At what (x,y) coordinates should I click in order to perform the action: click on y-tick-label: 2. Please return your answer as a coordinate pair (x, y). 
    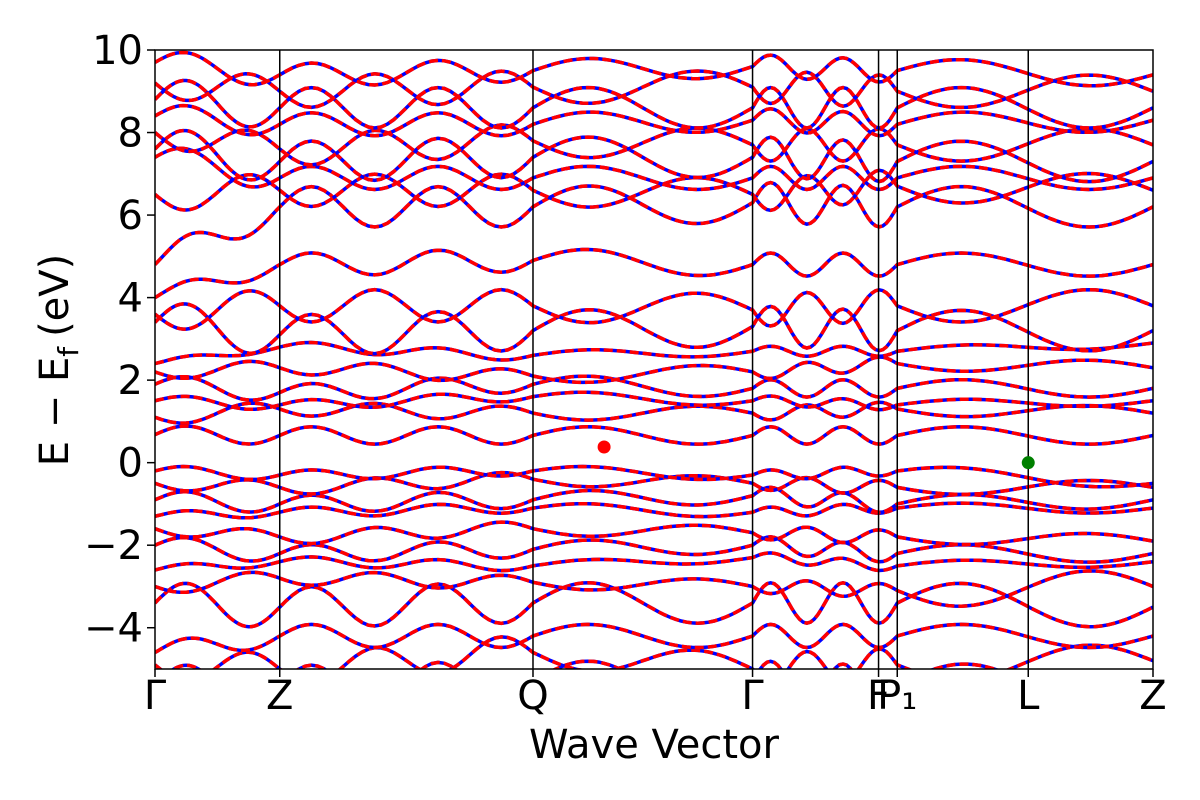
    Looking at the image, I should click on (130, 381).